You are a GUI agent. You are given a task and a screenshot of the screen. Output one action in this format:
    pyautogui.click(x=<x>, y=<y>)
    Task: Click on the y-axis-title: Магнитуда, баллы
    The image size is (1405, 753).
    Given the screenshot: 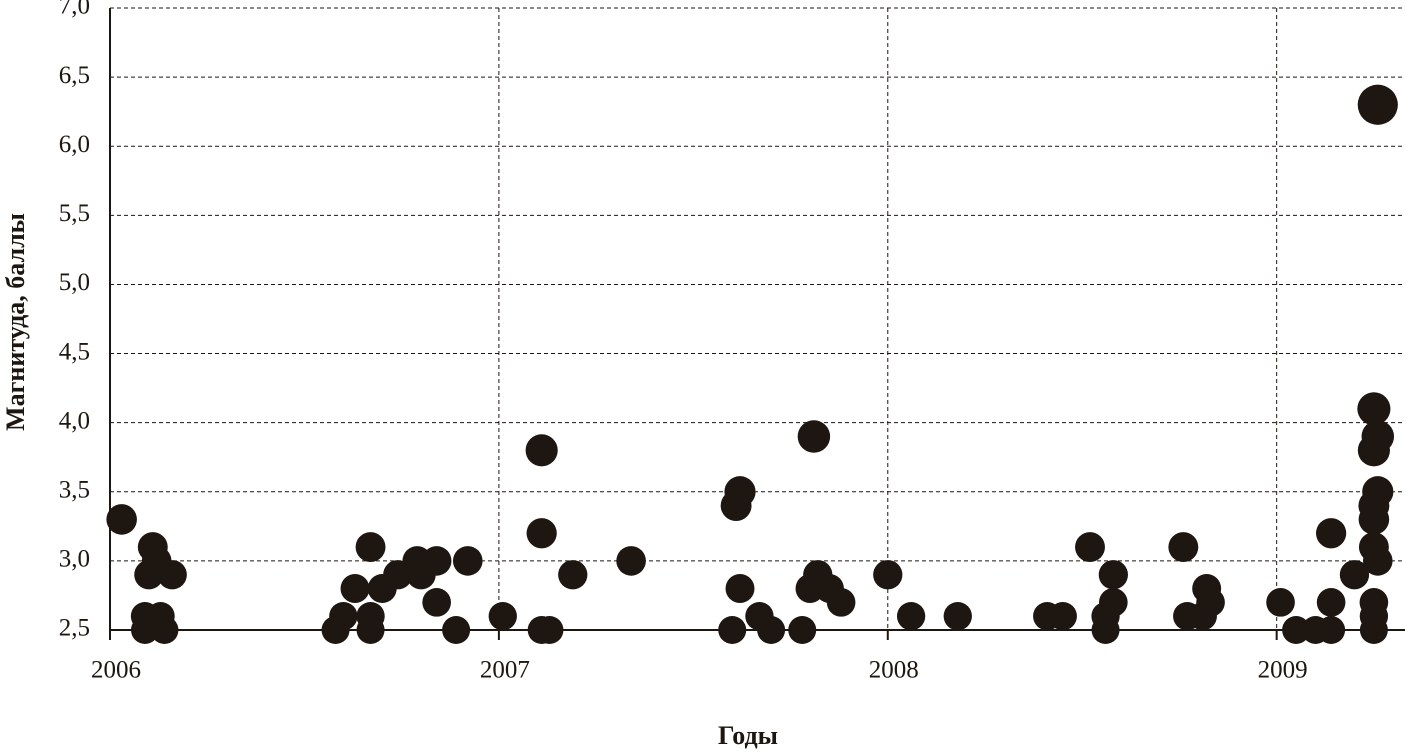 What is the action you would take?
    pyautogui.click(x=15, y=322)
    